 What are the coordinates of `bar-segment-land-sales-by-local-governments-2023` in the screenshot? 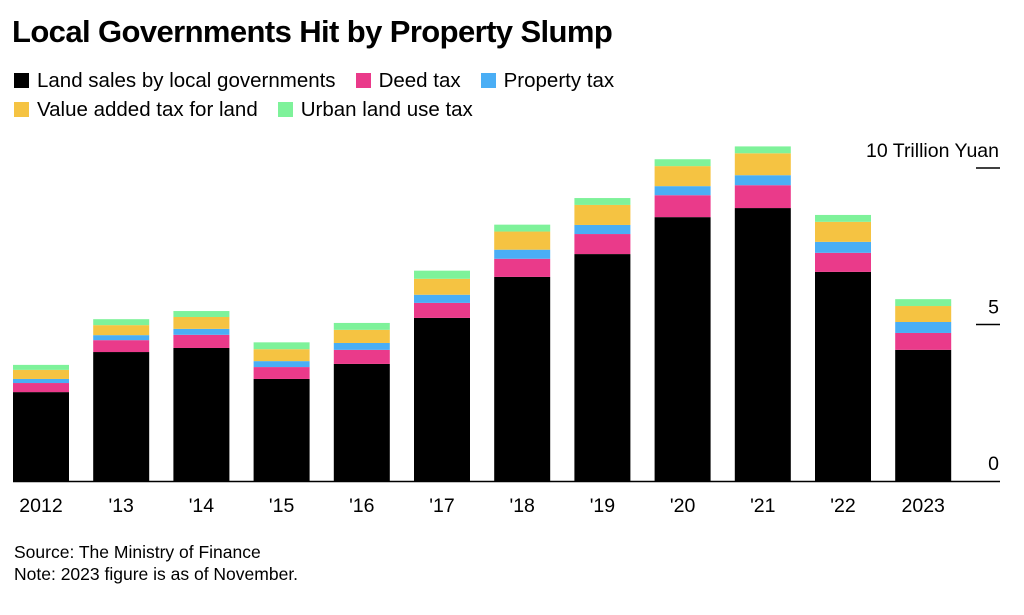 It's located at (923, 415).